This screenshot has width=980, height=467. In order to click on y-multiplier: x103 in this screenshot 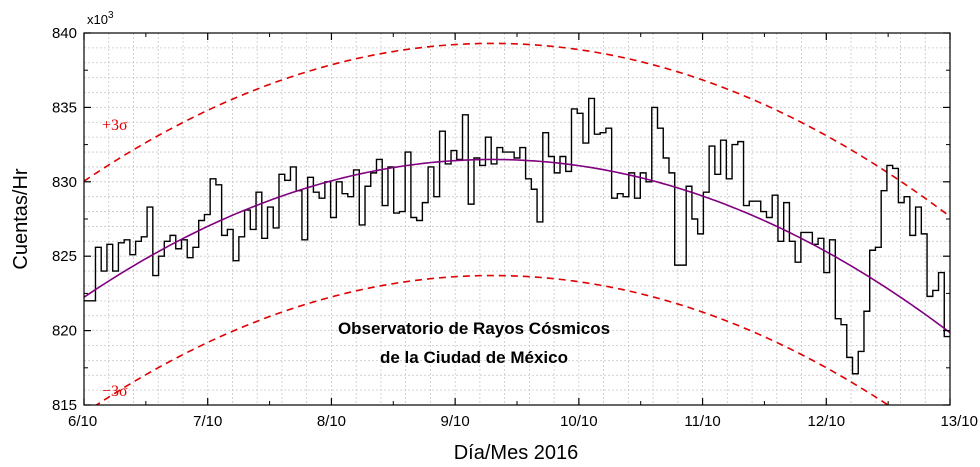, I will do `click(100, 18)`.